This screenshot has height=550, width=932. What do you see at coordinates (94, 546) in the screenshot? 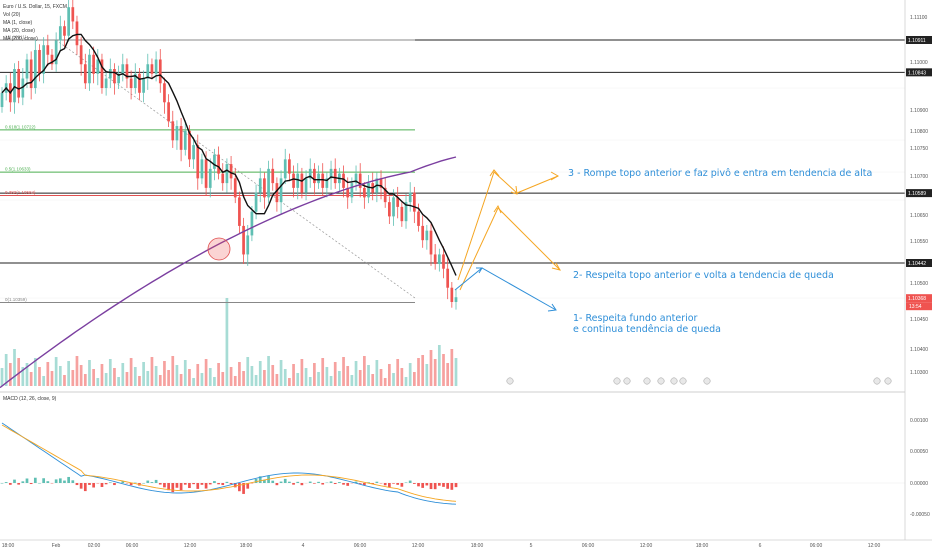
I see `time-tick-label: 02:00` at bounding box center [94, 546].